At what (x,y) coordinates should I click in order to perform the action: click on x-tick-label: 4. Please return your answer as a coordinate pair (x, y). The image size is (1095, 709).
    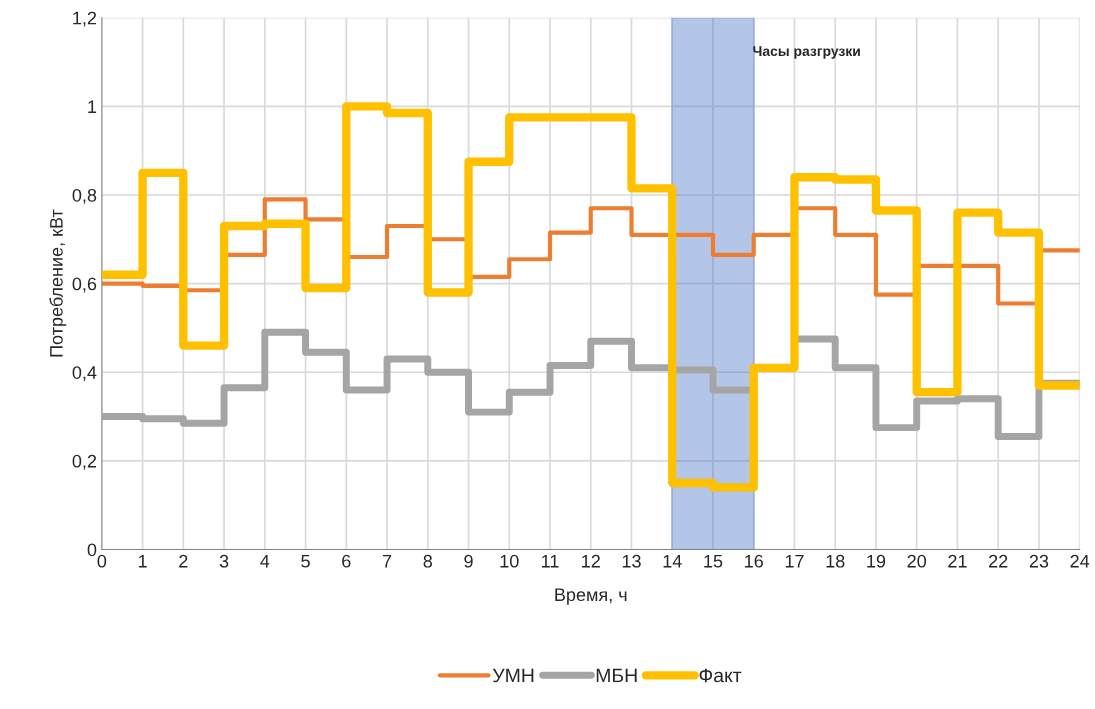
    Looking at the image, I should click on (265, 561).